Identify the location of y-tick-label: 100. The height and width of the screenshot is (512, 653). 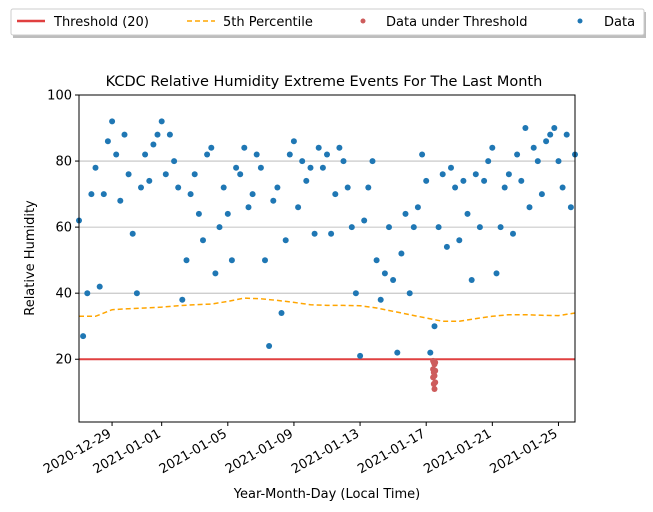
(59, 96).